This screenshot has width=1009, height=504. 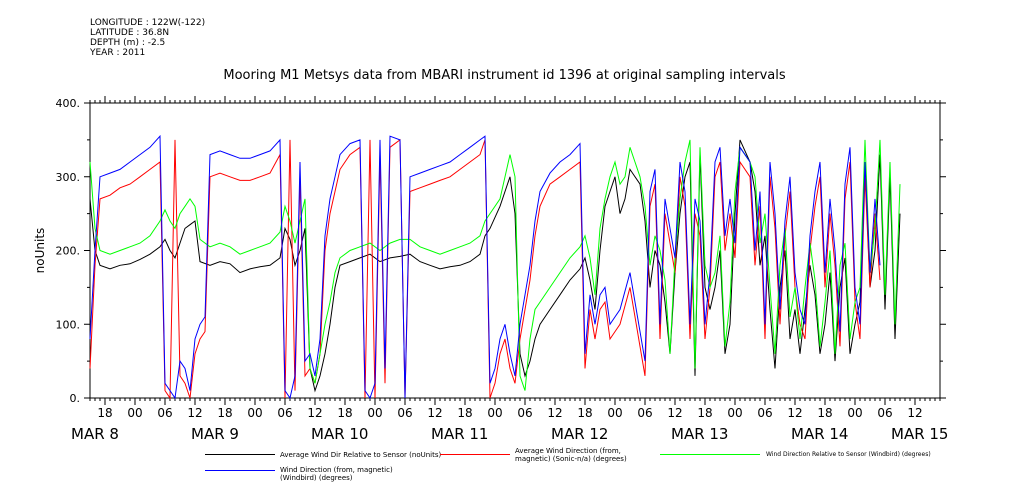 What do you see at coordinates (68, 324) in the screenshot?
I see `y-tick-label: 100.` at bounding box center [68, 324].